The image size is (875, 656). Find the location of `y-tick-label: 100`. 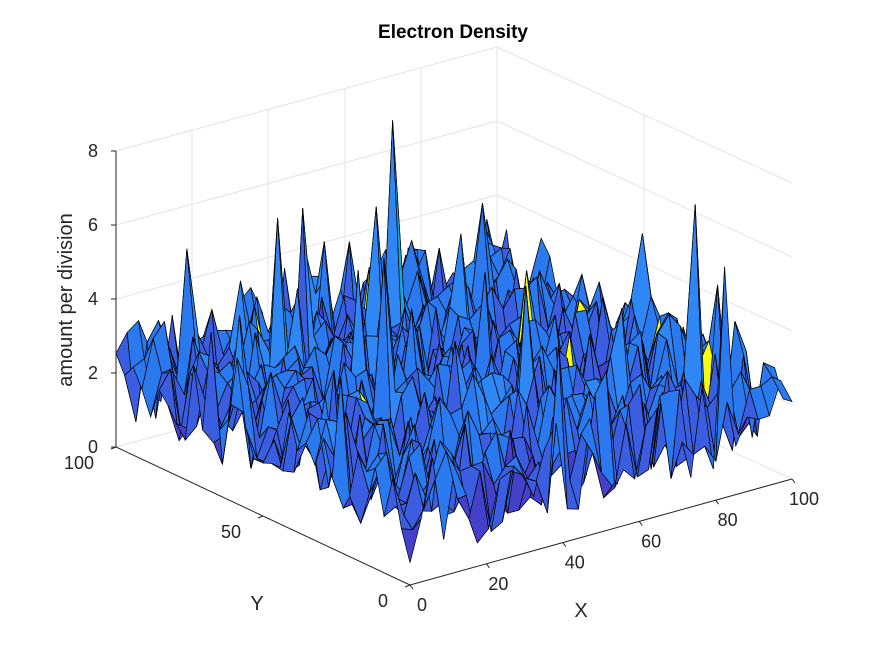

y-tick-label: 100 is located at coordinates (79, 463).